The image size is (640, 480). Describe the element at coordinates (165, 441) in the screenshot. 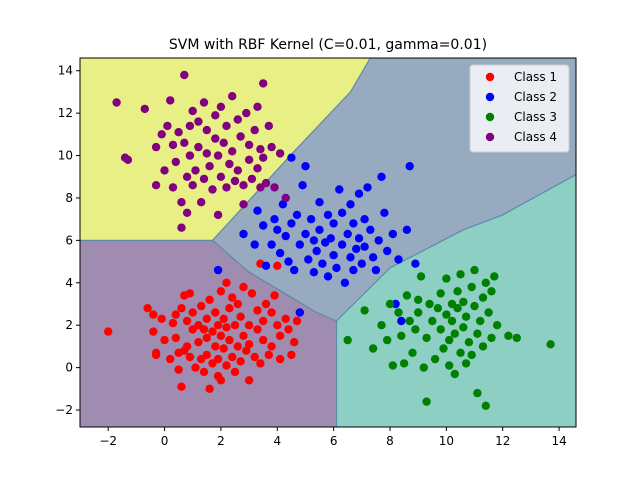

I see `x-tick-label: 0` at that location.